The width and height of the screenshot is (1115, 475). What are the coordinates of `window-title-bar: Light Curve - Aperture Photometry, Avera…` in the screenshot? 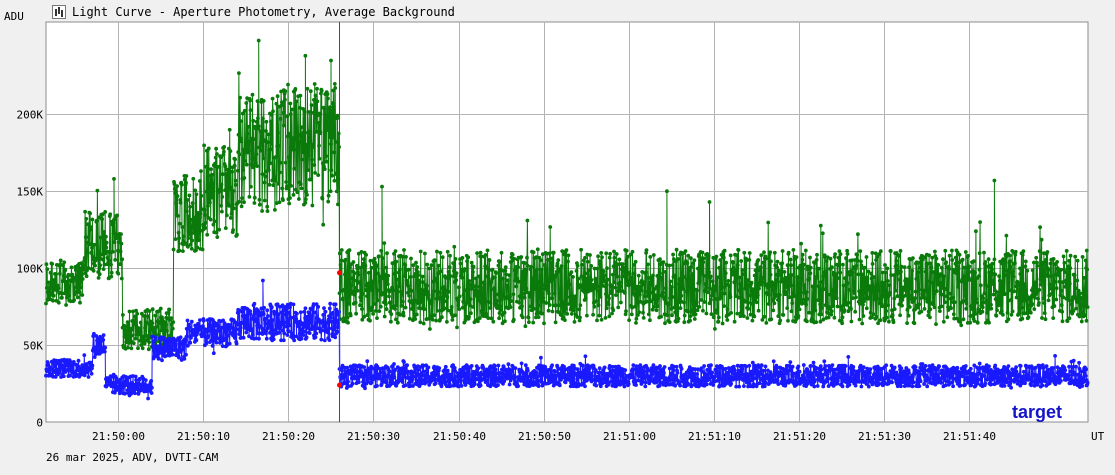 It's located at (253, 12).